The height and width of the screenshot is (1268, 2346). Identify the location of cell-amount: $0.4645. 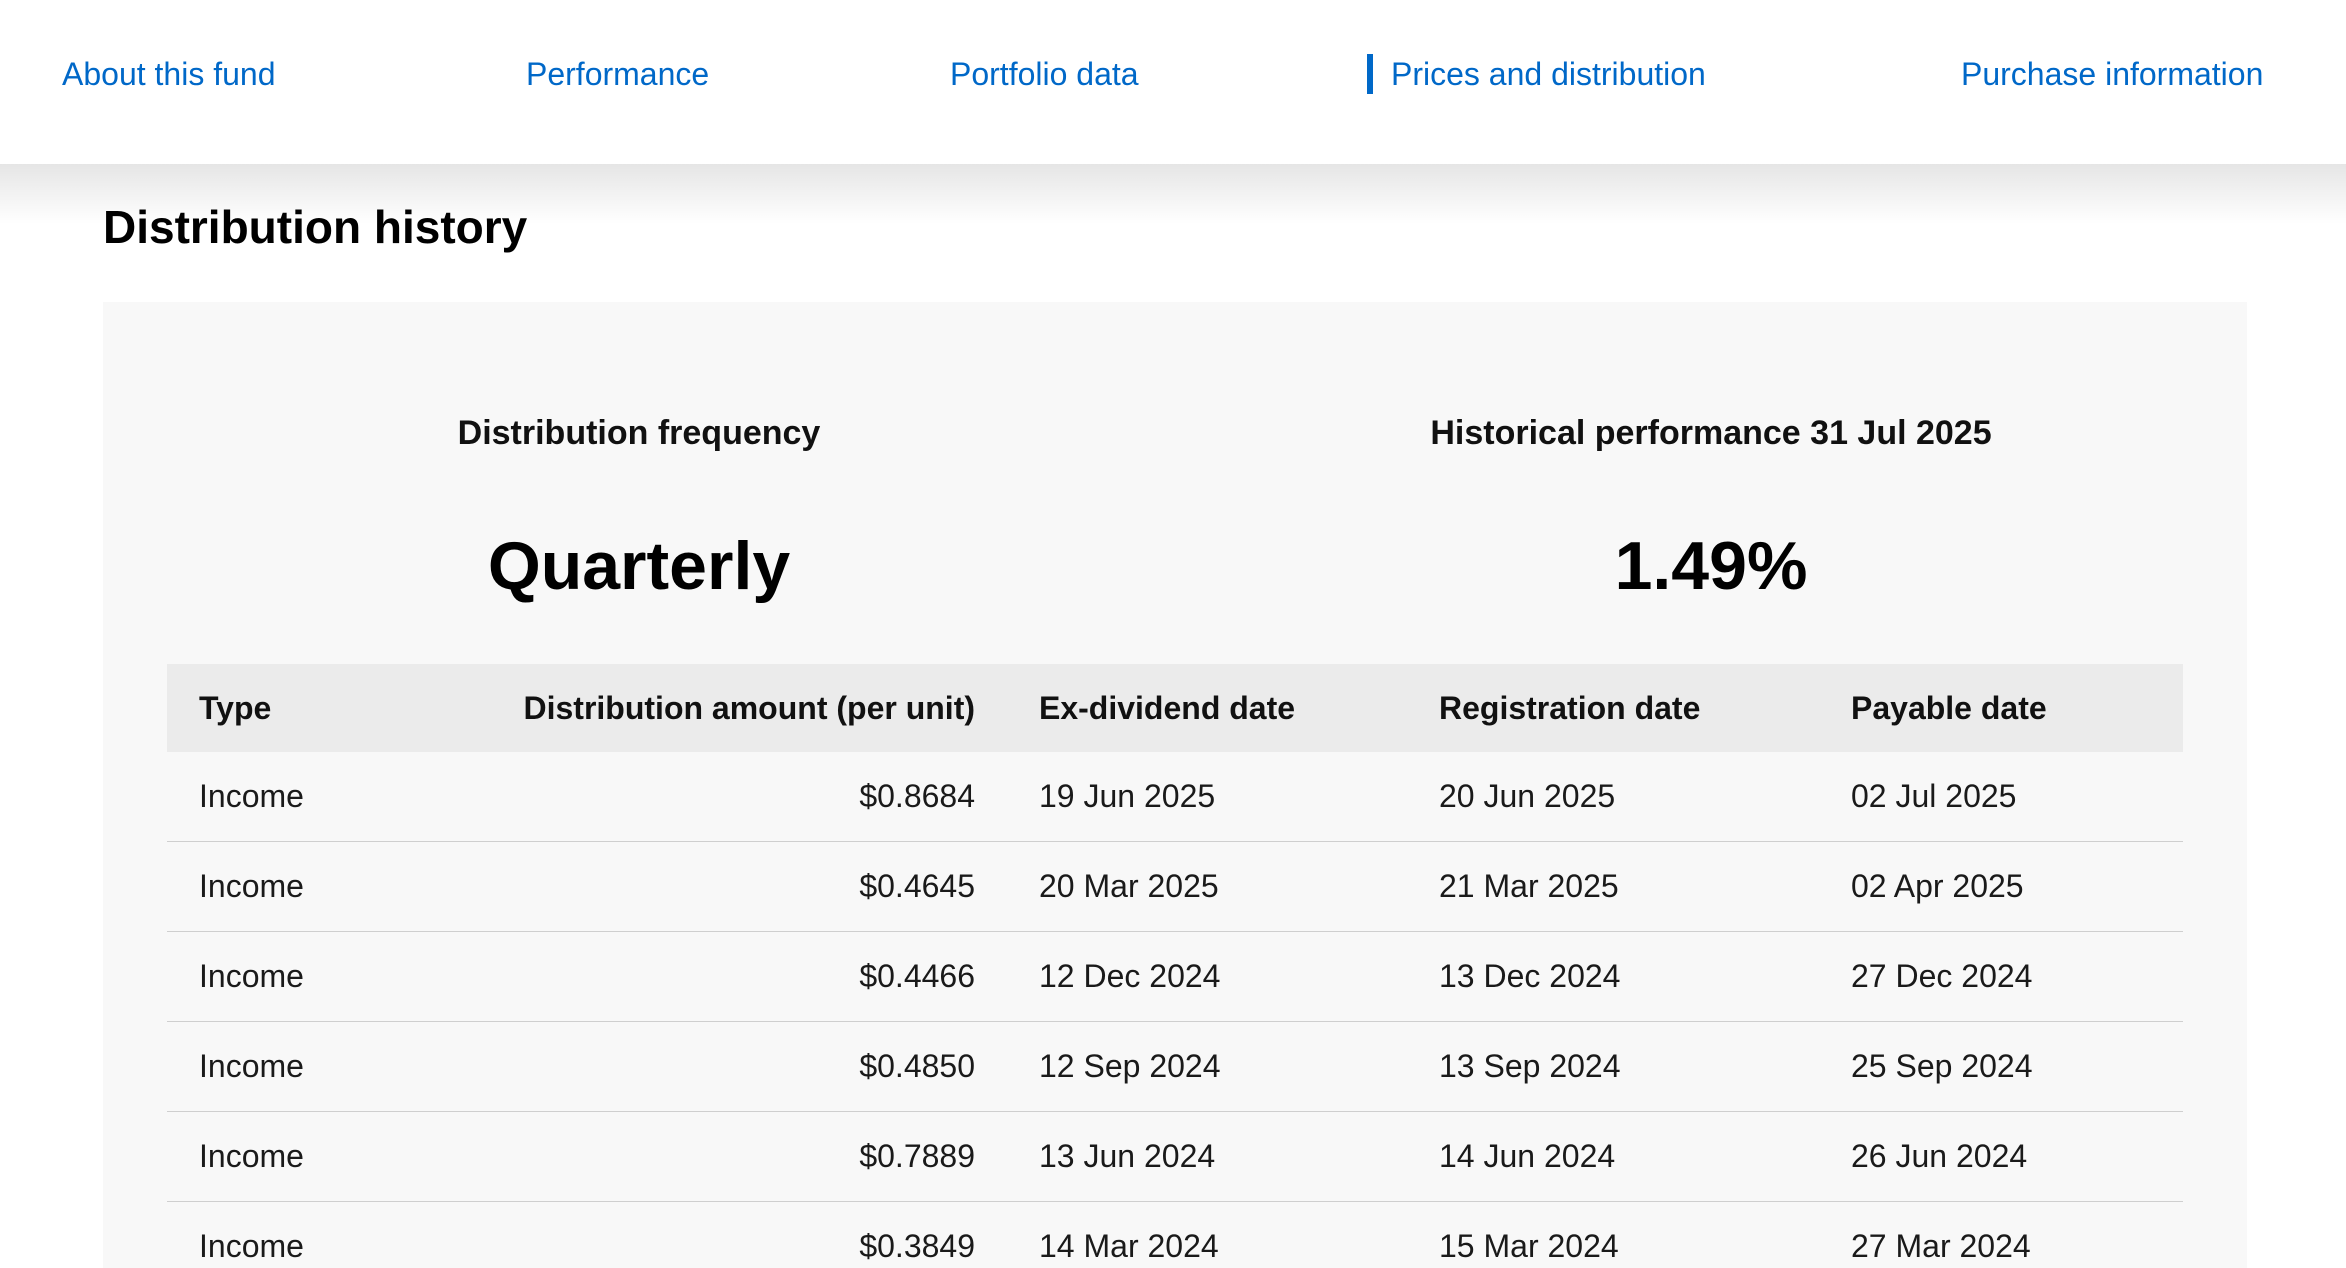
(751, 886).